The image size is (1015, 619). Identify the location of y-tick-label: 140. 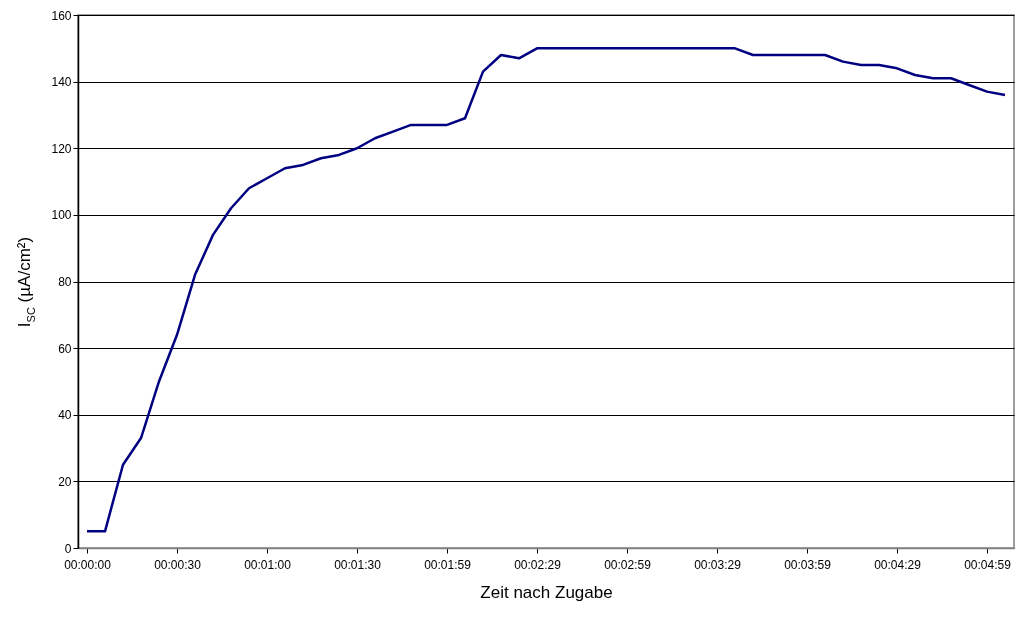
(61, 82).